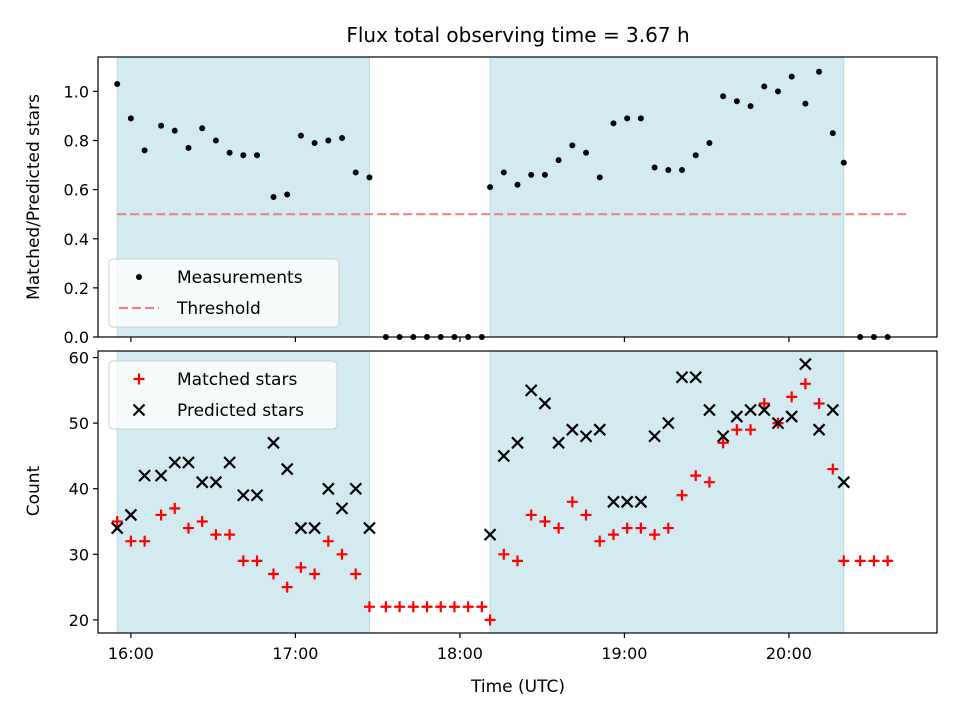 The width and height of the screenshot is (960, 720). I want to click on legend-label-threshold: Threshold, so click(218, 309).